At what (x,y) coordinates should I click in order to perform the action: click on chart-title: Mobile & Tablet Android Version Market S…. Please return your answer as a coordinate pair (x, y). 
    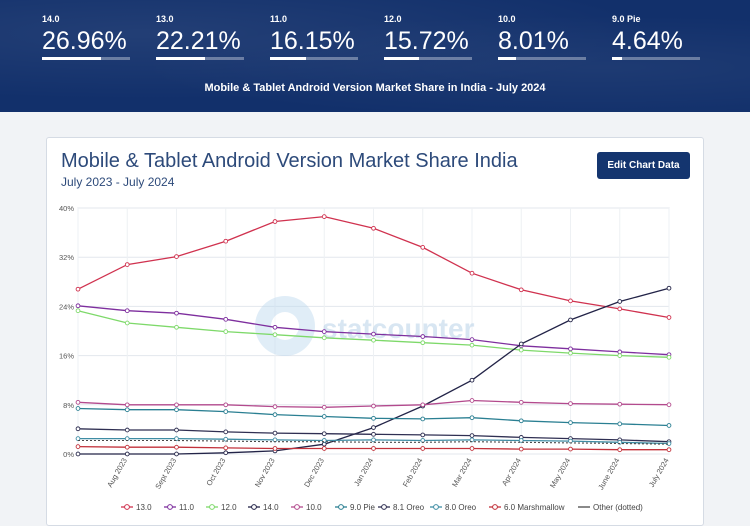
    Looking at the image, I should click on (289, 161).